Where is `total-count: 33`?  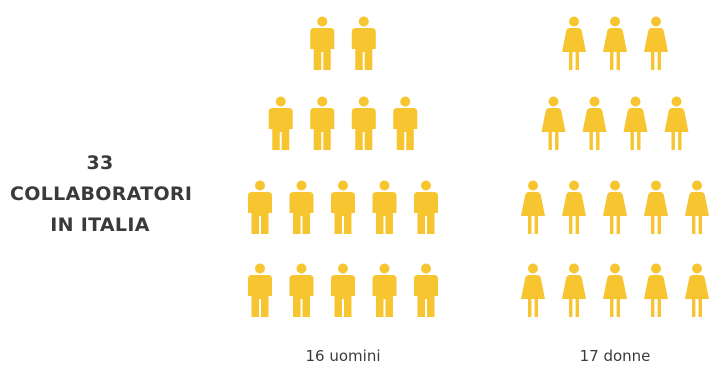 total-count: 33 is located at coordinates (100, 163).